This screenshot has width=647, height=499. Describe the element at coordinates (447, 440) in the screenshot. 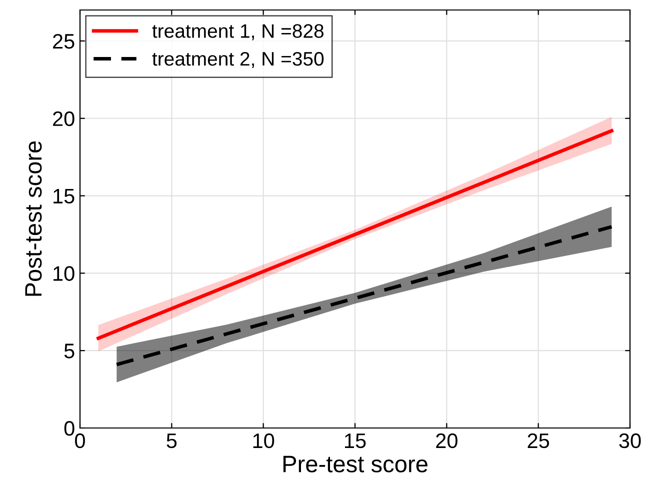

I see `x-tick-label: 20` at that location.